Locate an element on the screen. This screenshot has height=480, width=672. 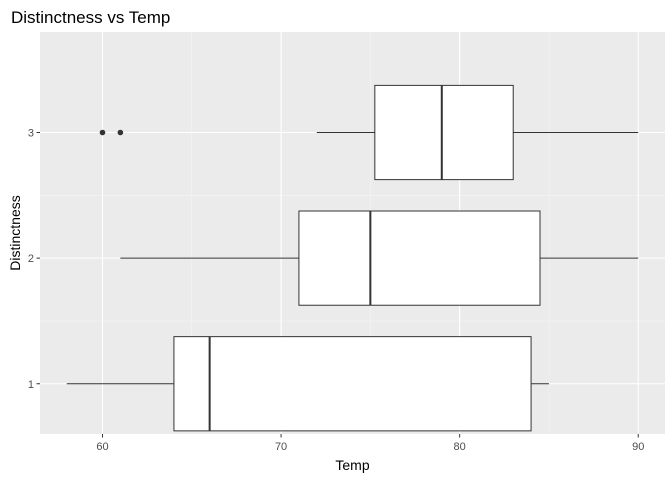
y-axis-title: Distinctness is located at coordinates (15, 232).